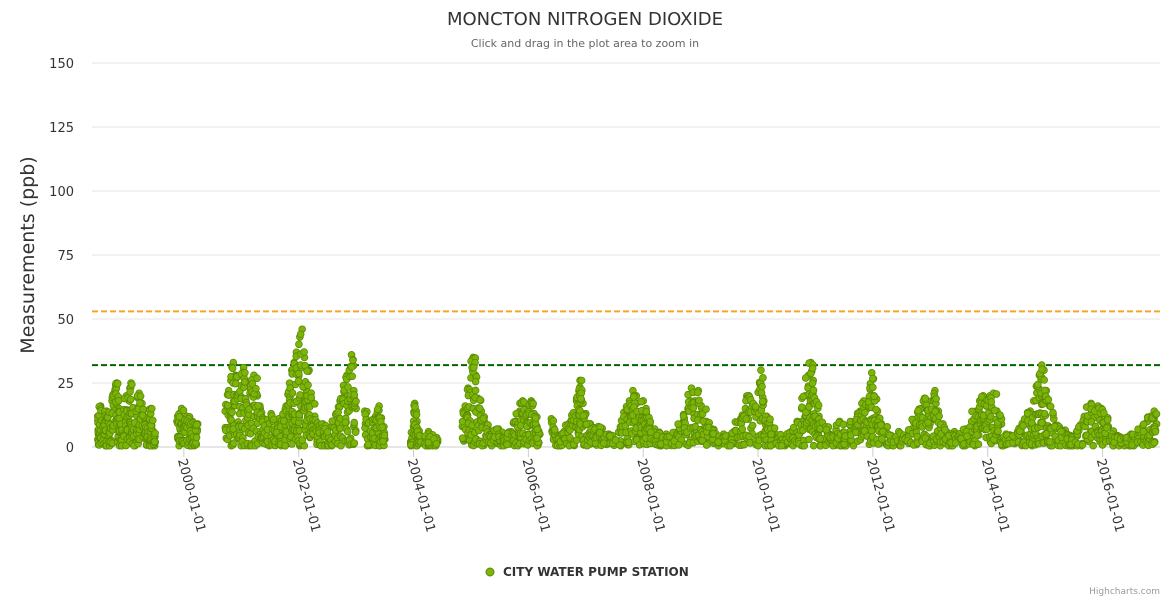  Describe the element at coordinates (596, 572) in the screenshot. I see `legend-item-city-water-pump-station: CITY WATER PUMP STATION` at that location.